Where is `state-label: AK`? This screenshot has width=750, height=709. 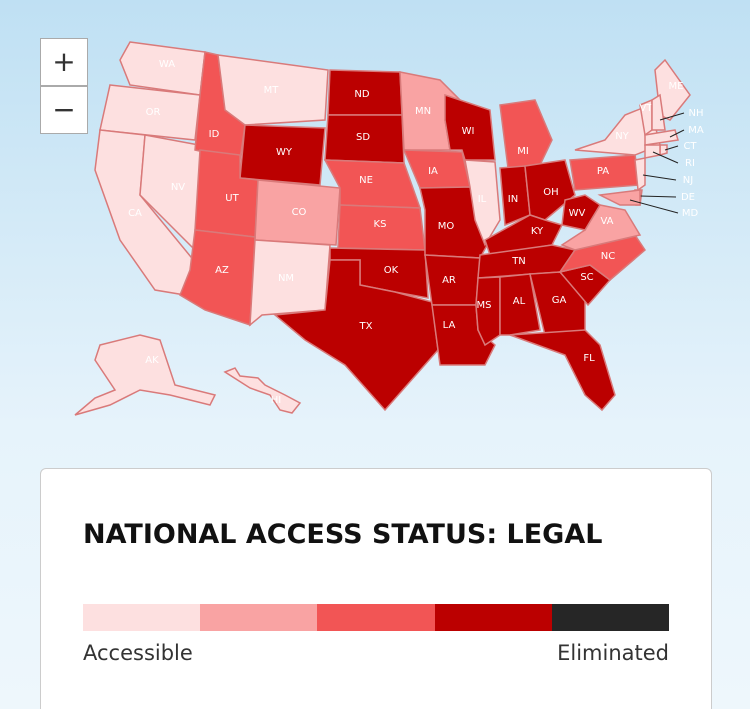
state-label: AK is located at coordinates (152, 360).